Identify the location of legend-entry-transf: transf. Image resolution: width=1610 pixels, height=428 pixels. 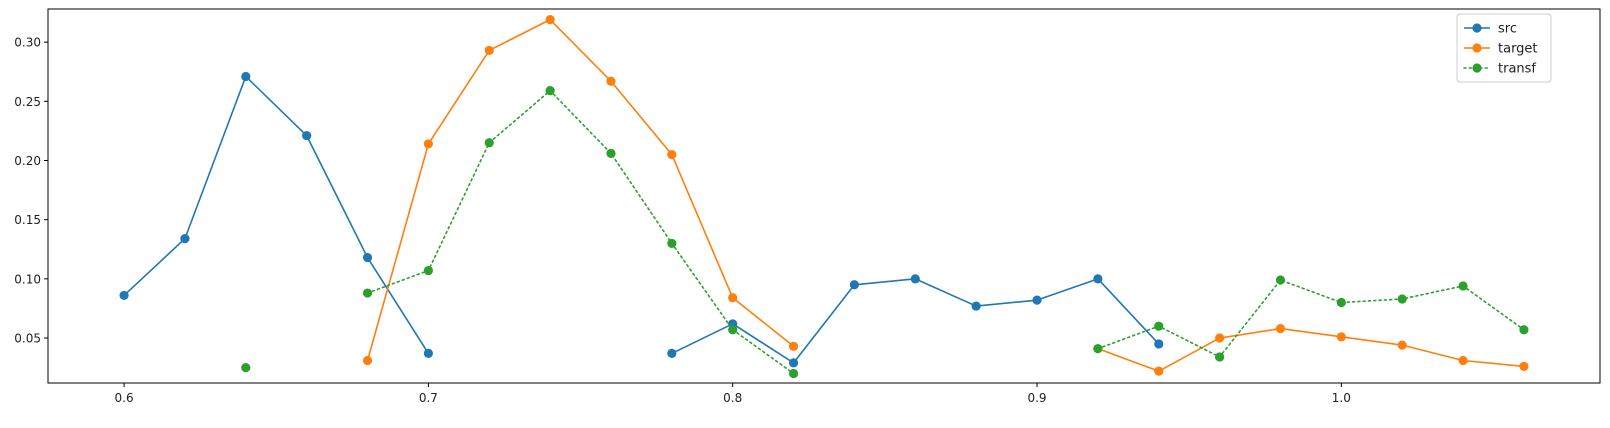
(1499, 69).